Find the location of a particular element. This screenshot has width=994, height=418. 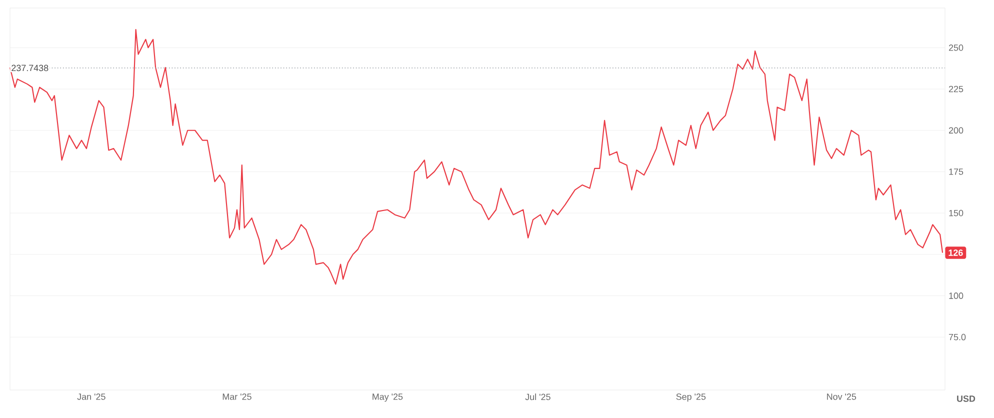

y-tick-label: 225 is located at coordinates (956, 89).